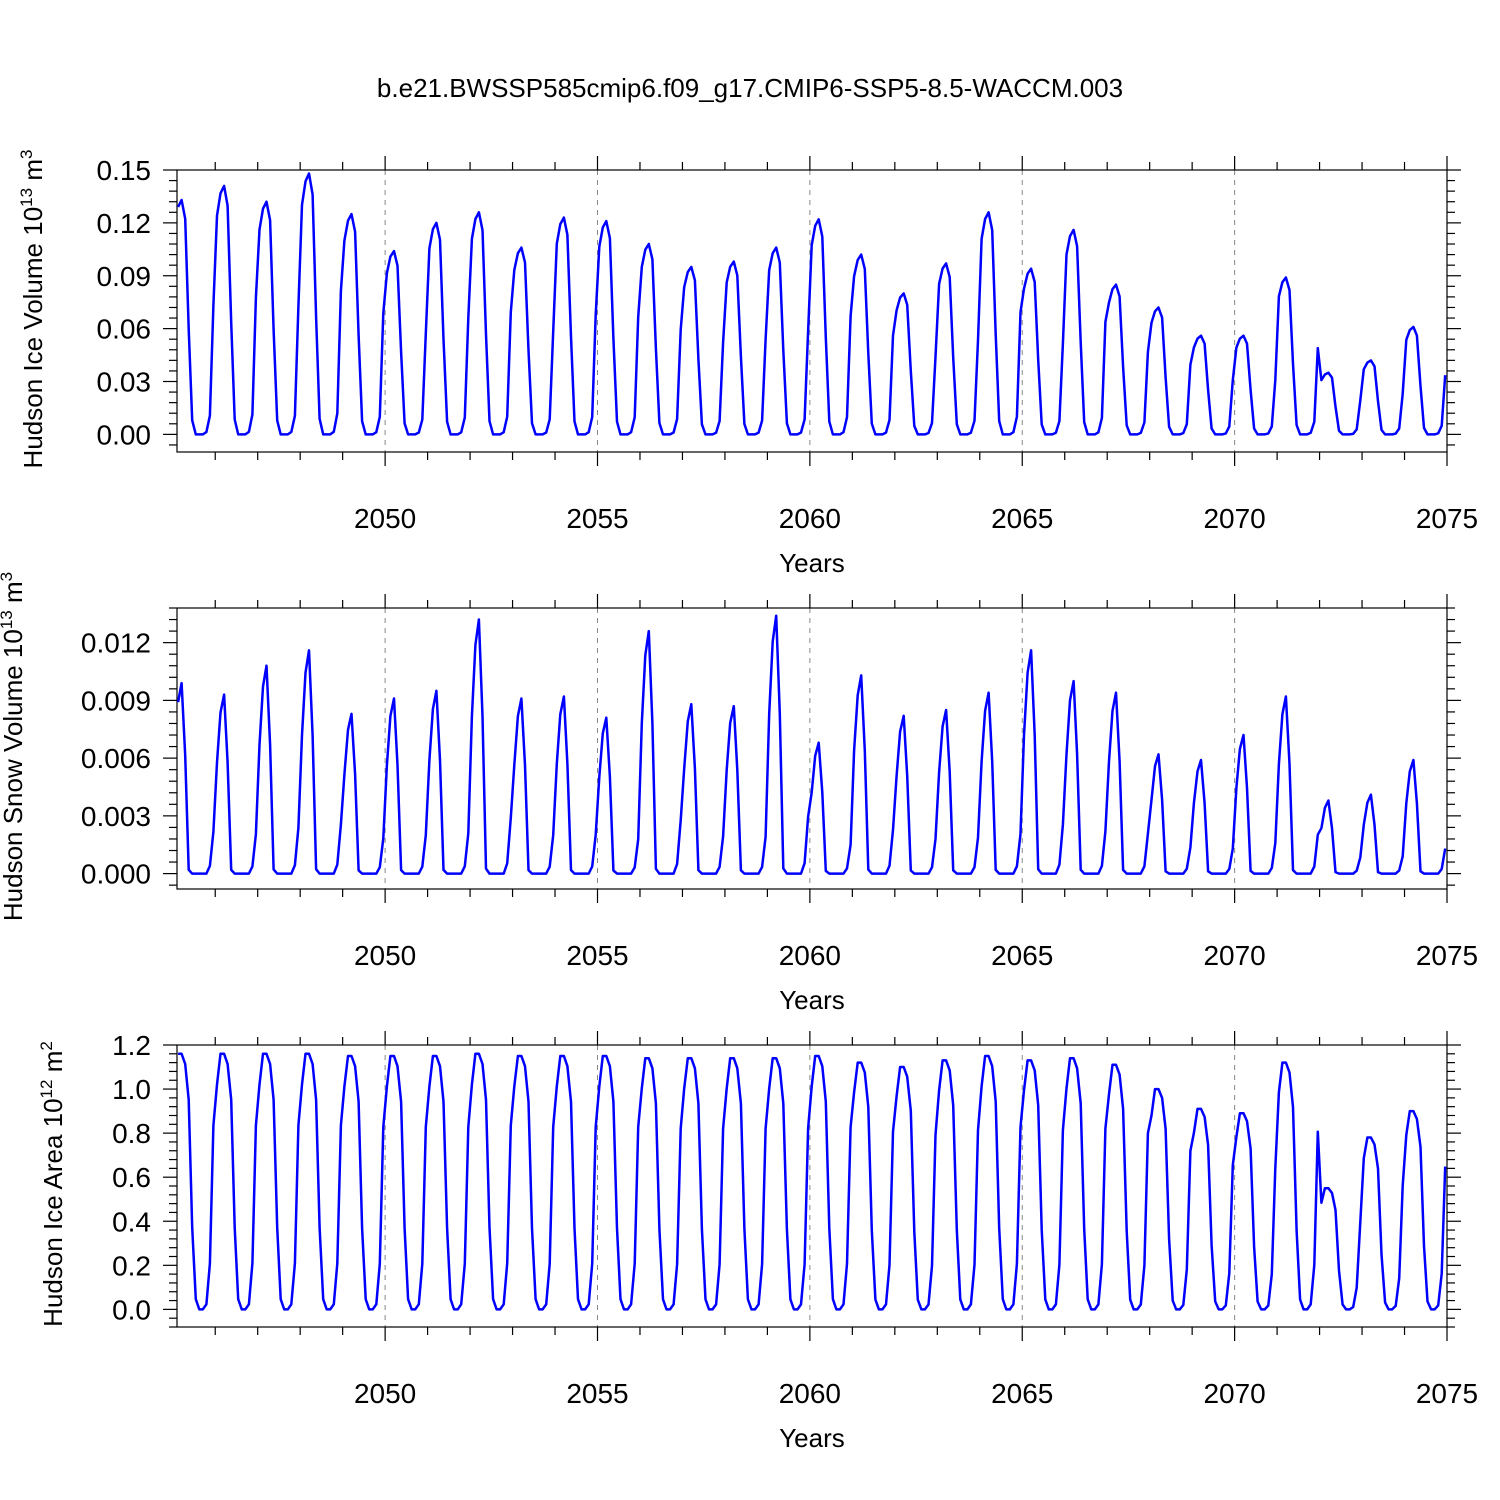  I want to click on y-tick-label: 0.006, so click(116, 758).